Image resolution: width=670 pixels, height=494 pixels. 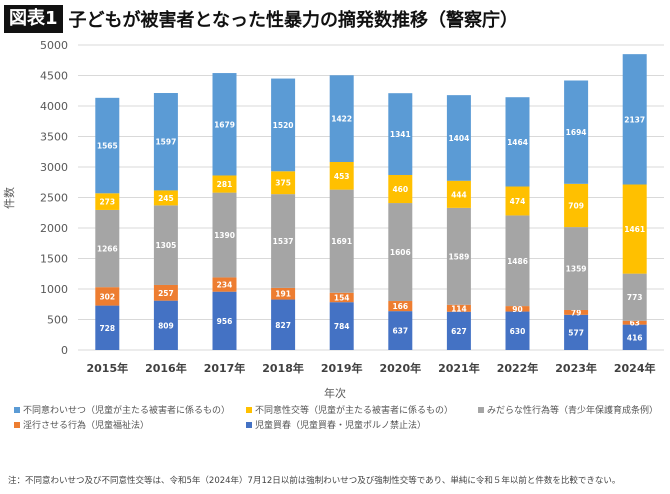 I want to click on x-tick-label: 2022年, so click(x=518, y=368).